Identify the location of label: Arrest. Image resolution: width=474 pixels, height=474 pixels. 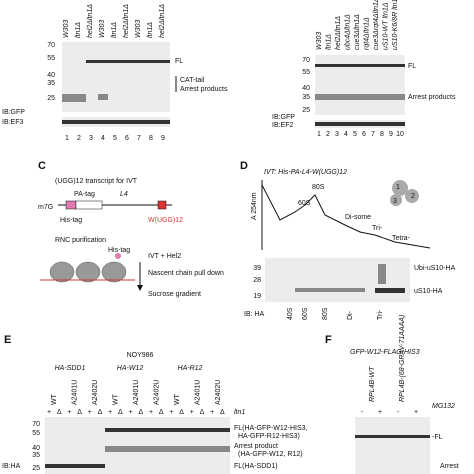
(449, 466).